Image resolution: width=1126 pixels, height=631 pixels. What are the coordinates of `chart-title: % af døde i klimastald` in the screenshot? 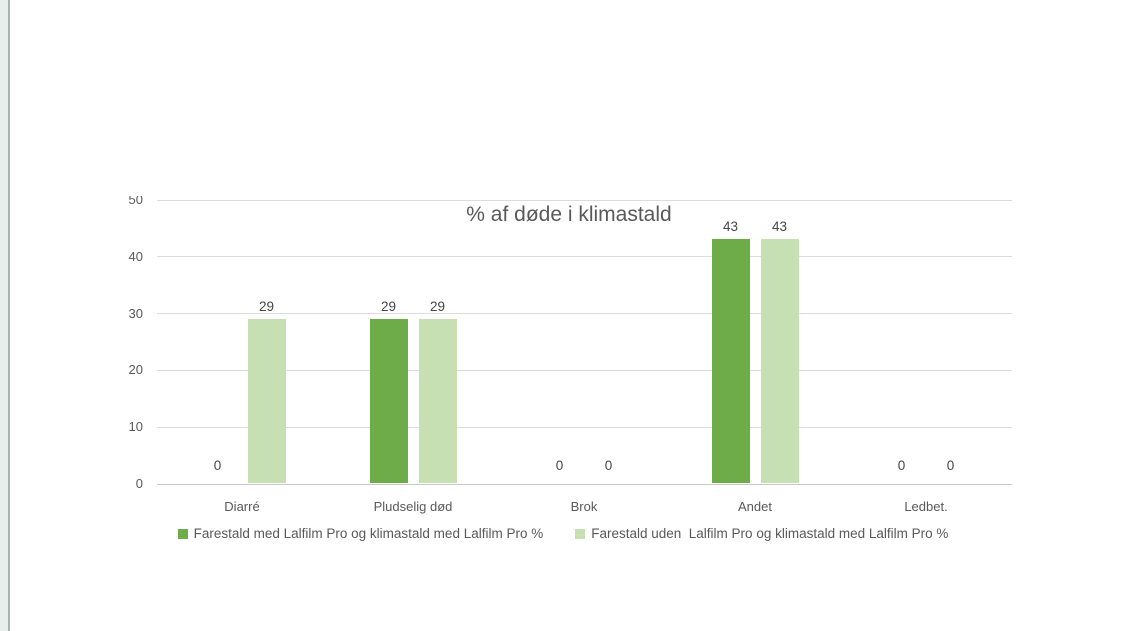 It's located at (569, 214).